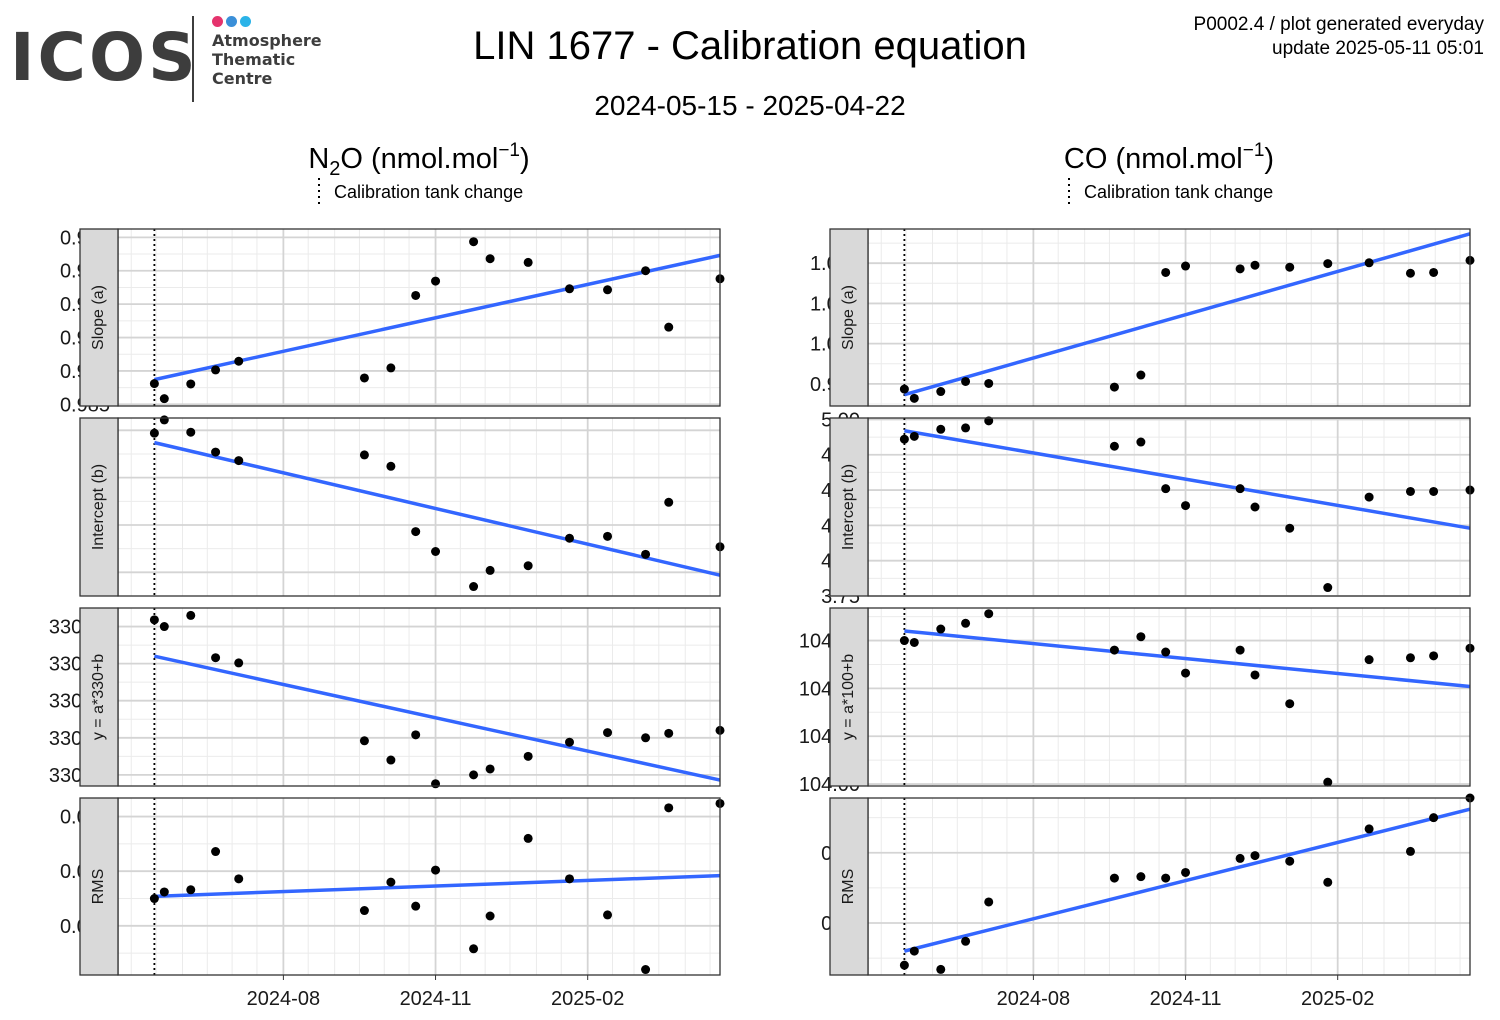  I want to click on panel-y-a-100-b: 104.00104.25104.50104.75y = a*100+b, so click(1137, 701).